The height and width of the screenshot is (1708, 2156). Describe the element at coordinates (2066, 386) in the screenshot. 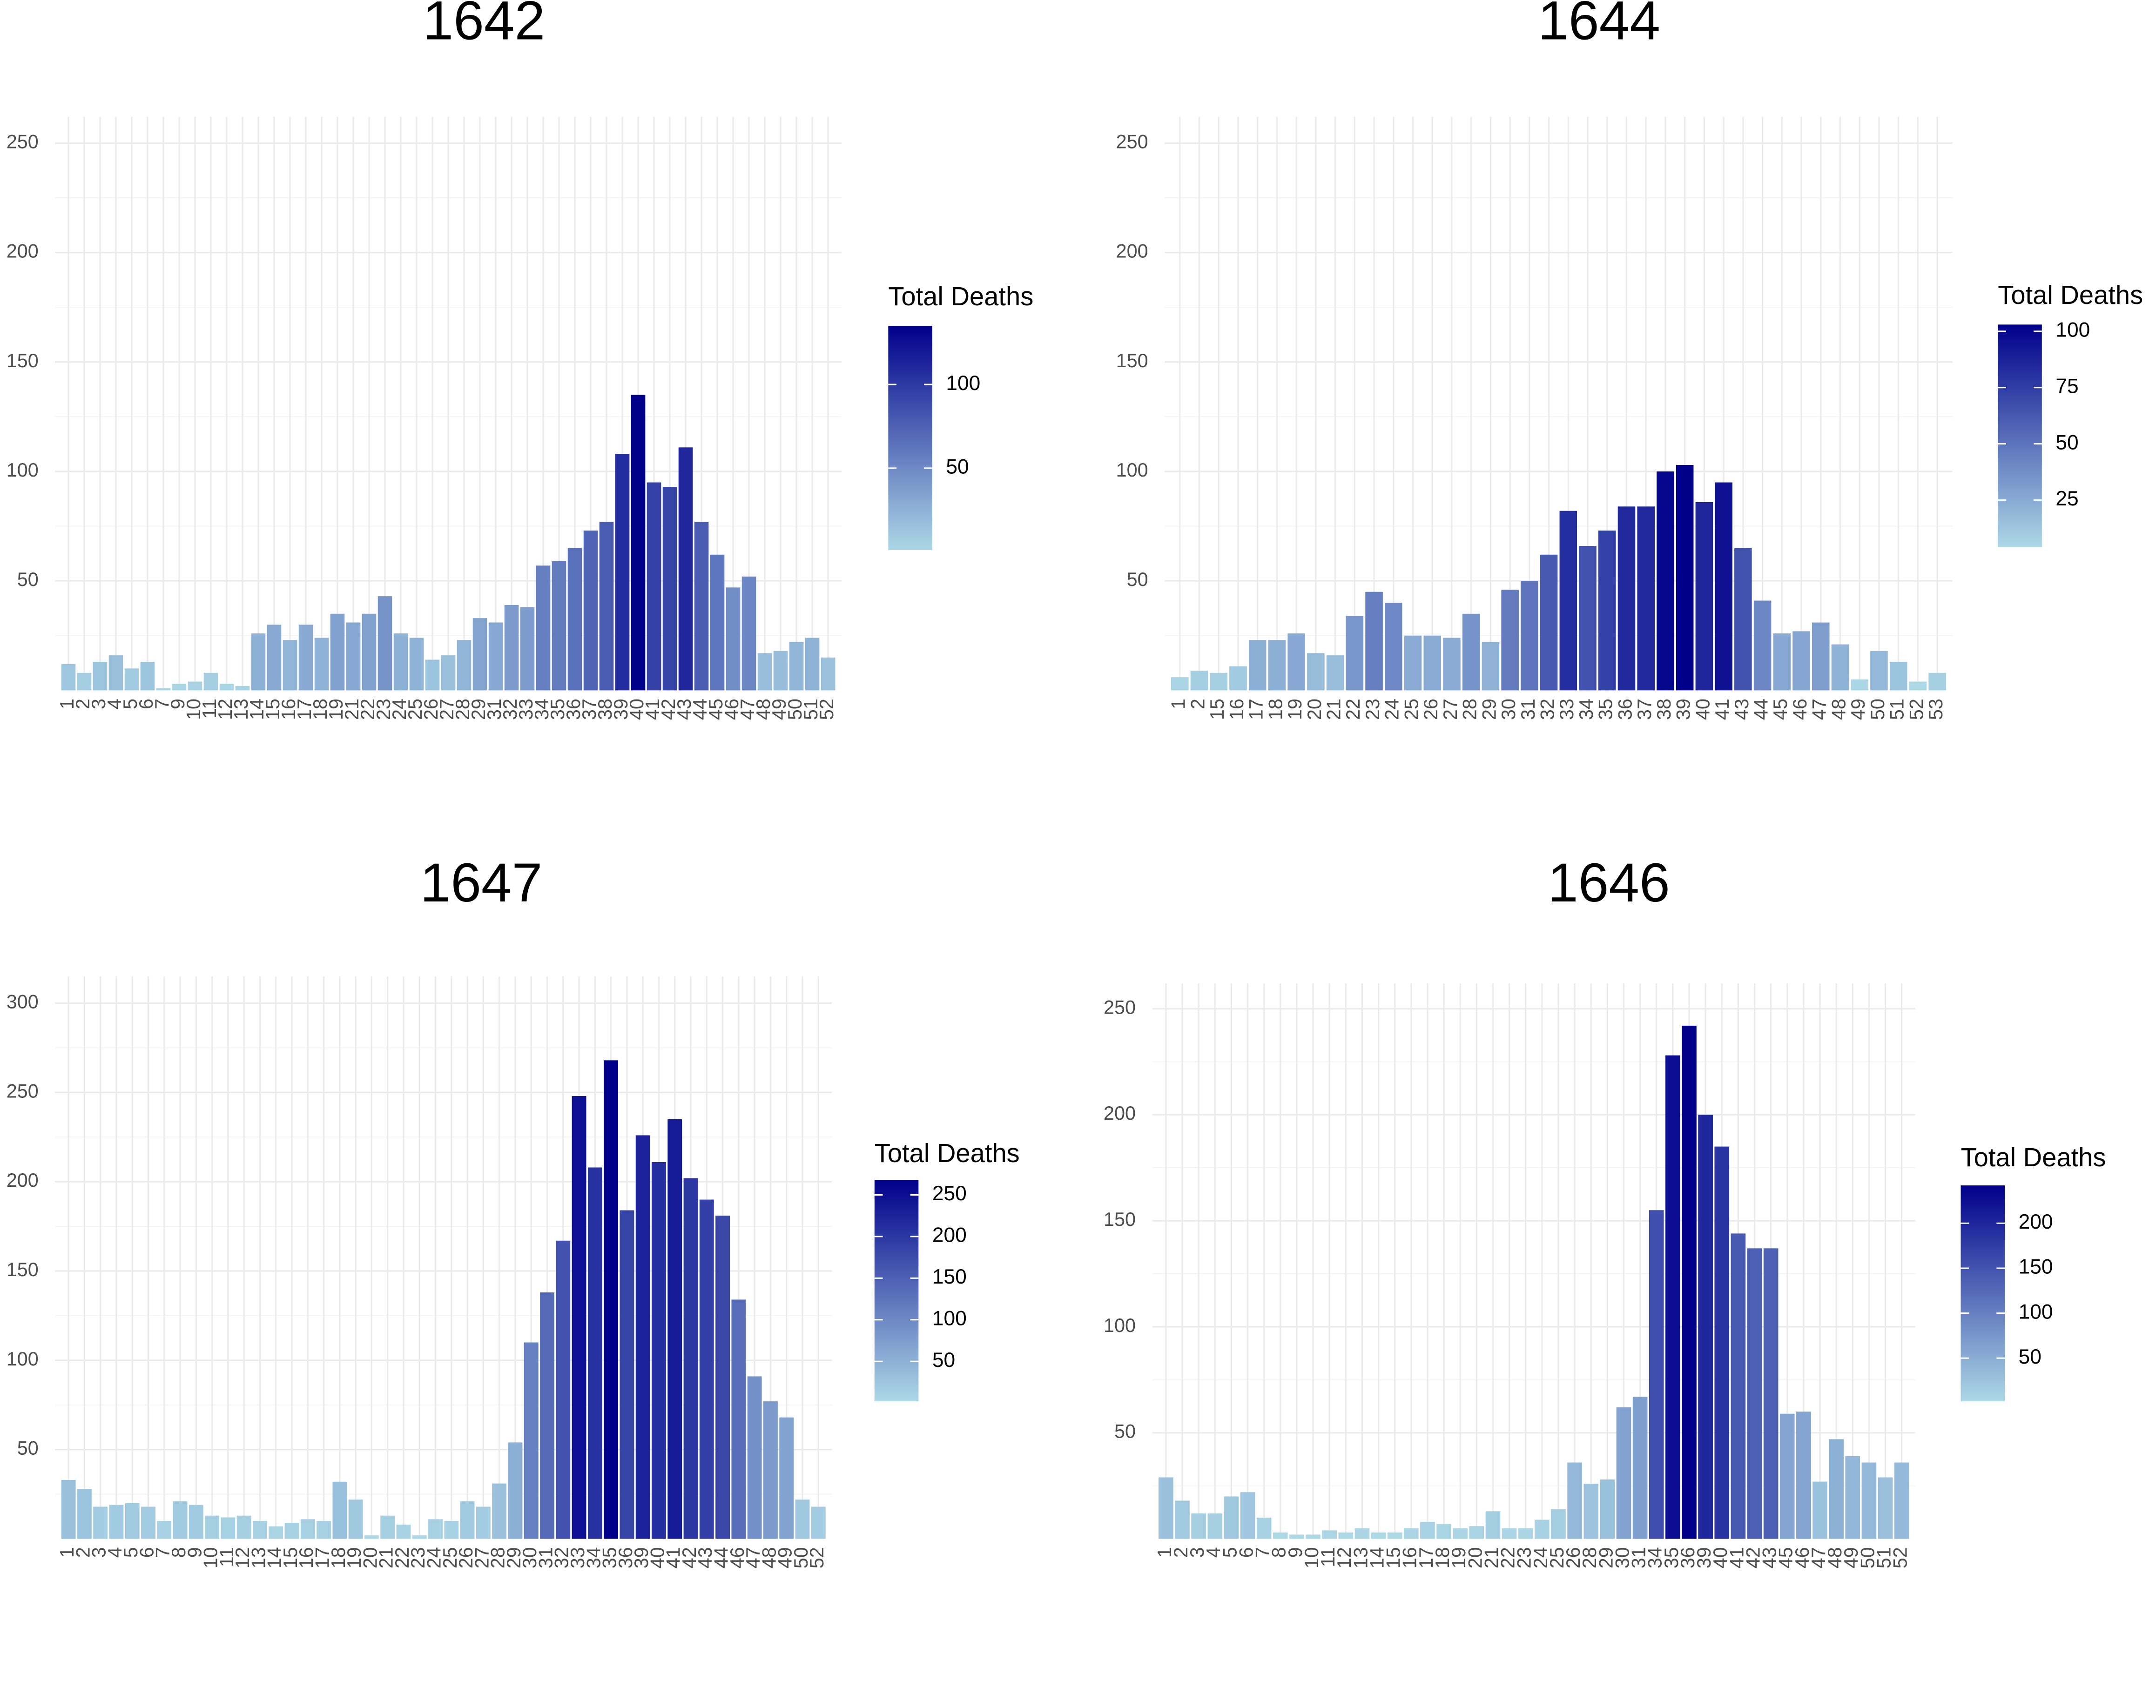

I see `colorbar-label: 75` at that location.